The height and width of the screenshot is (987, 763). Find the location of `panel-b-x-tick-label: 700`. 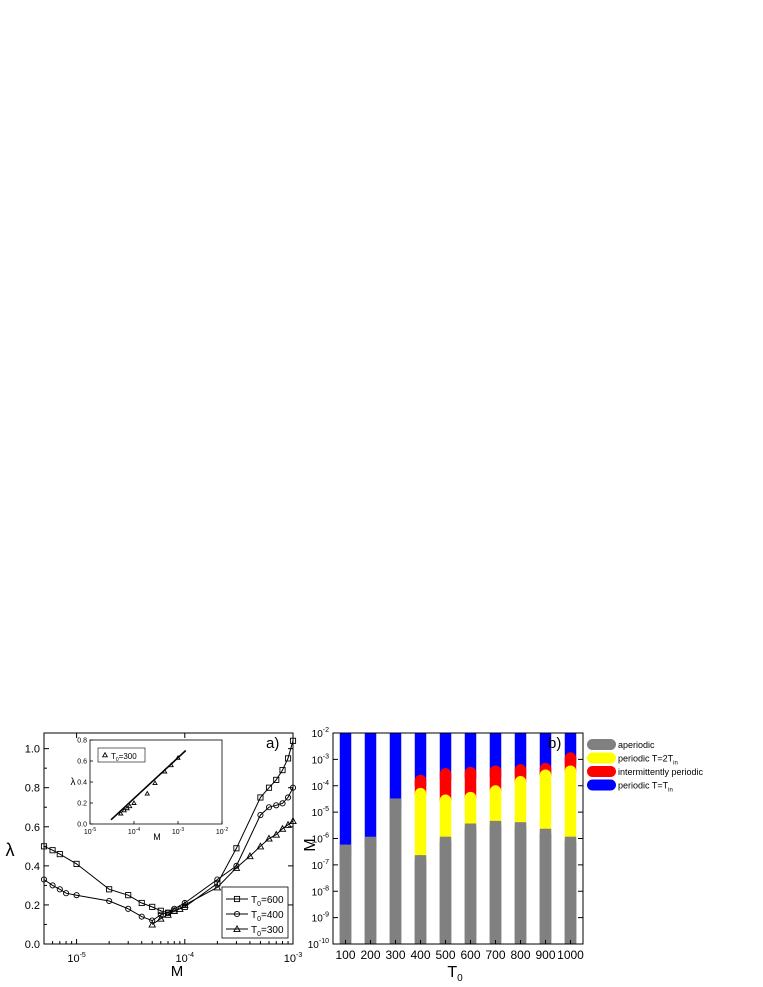

panel-b-x-tick-label: 700 is located at coordinates (495, 955).